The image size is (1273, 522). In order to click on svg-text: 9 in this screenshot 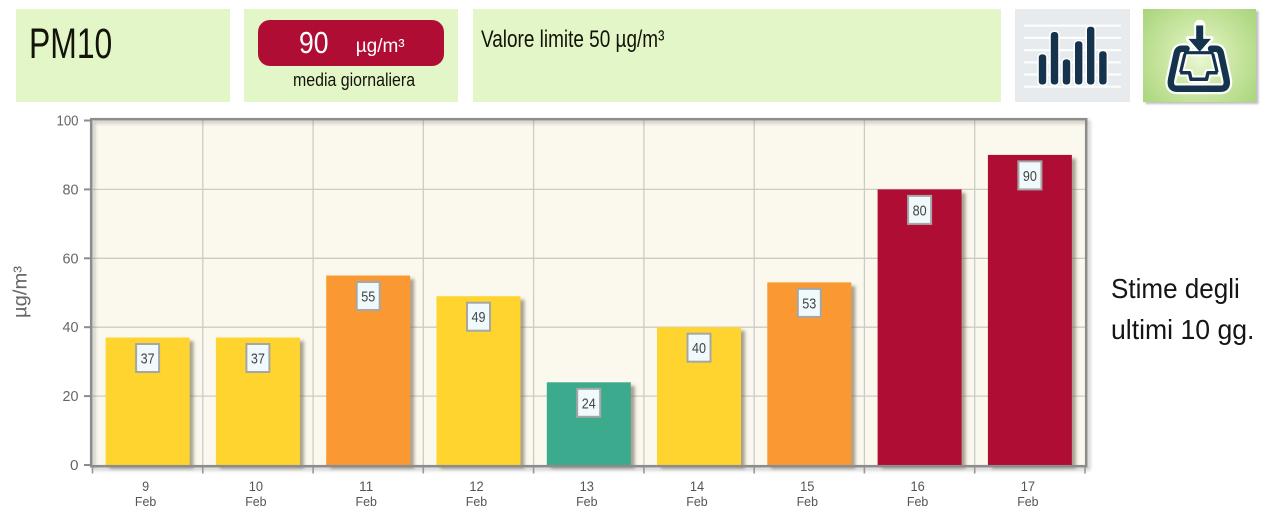, I will do `click(145, 486)`.